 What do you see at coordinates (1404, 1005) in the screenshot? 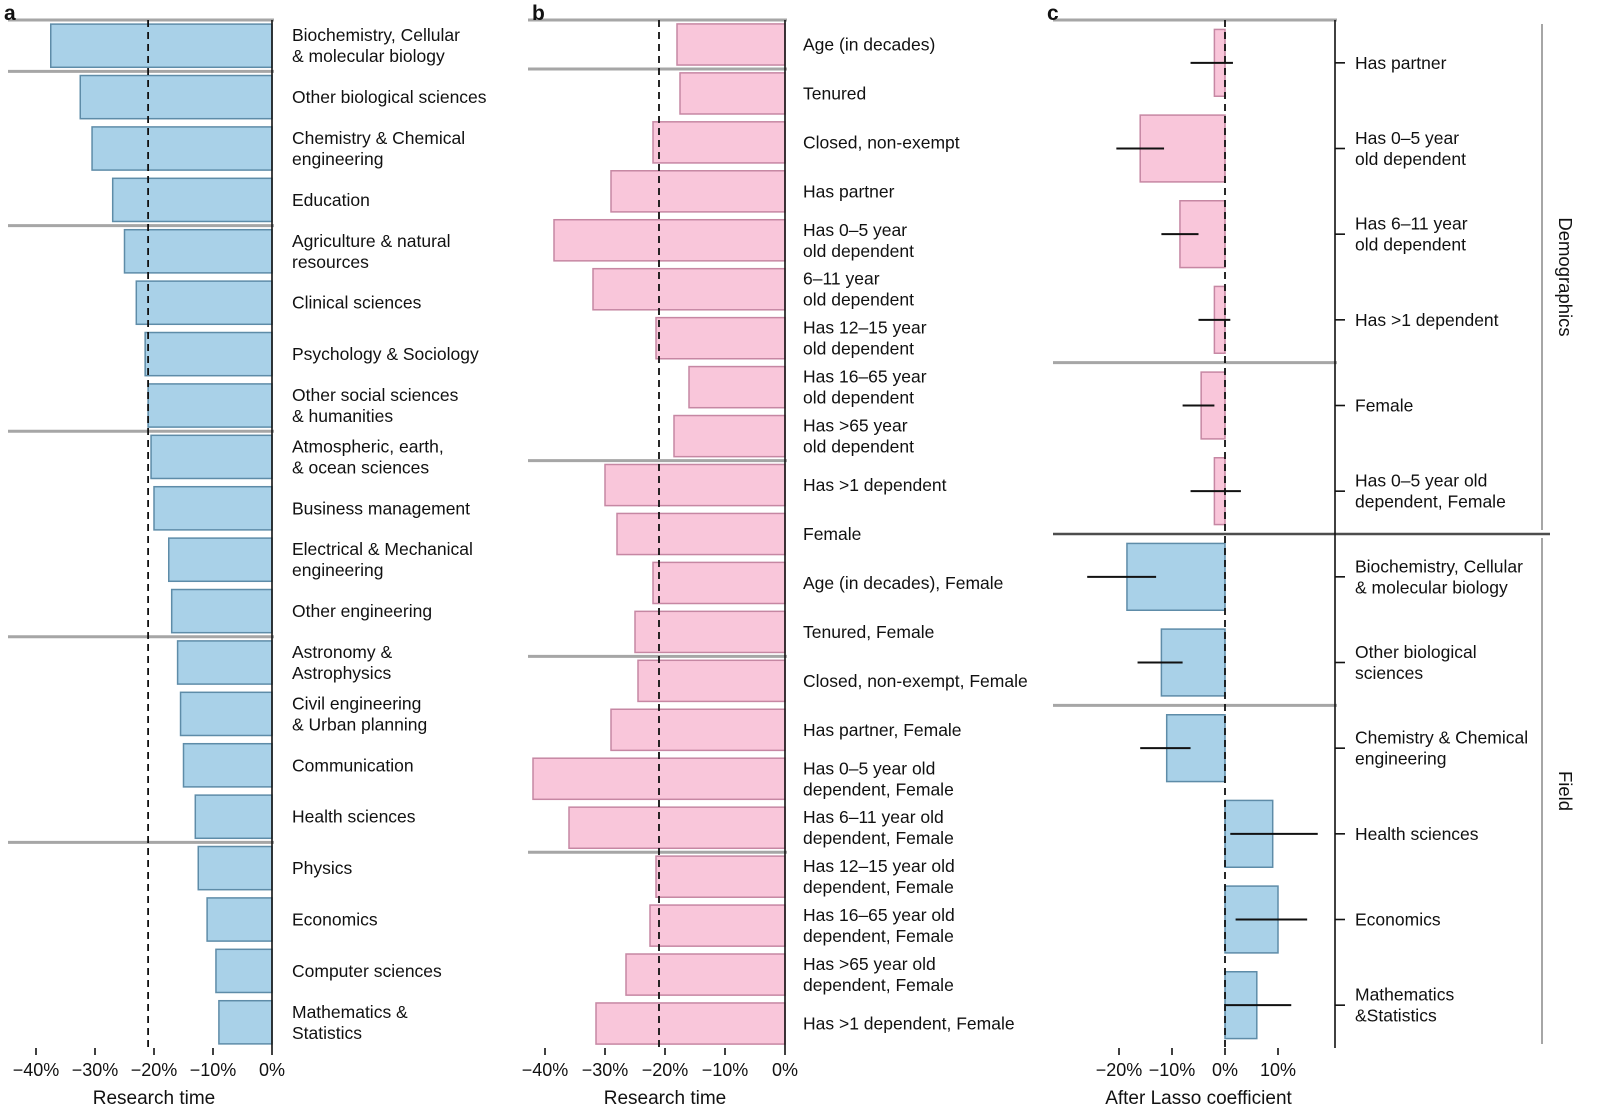
I see `category-label: Mathematics &Statistics` at bounding box center [1404, 1005].